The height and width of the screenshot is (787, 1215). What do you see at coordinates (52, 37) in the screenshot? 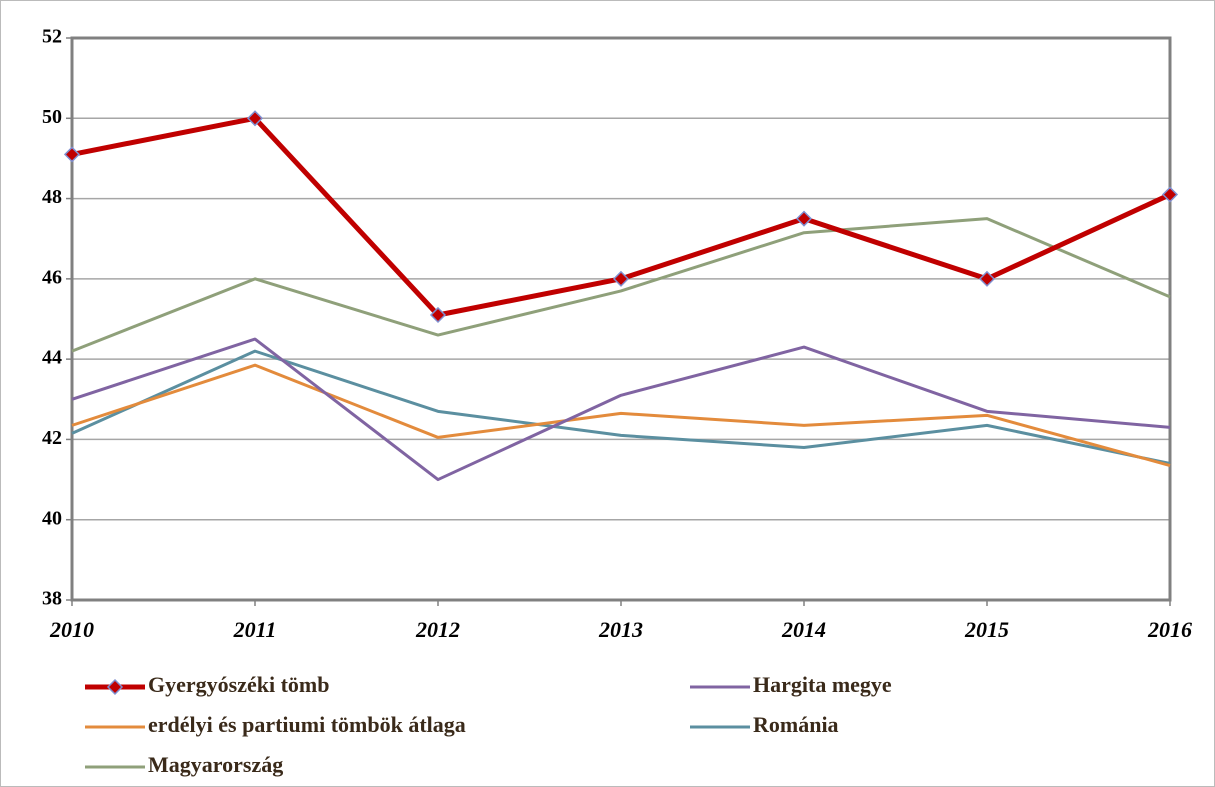
I see `y-tick-label: 52` at bounding box center [52, 37].